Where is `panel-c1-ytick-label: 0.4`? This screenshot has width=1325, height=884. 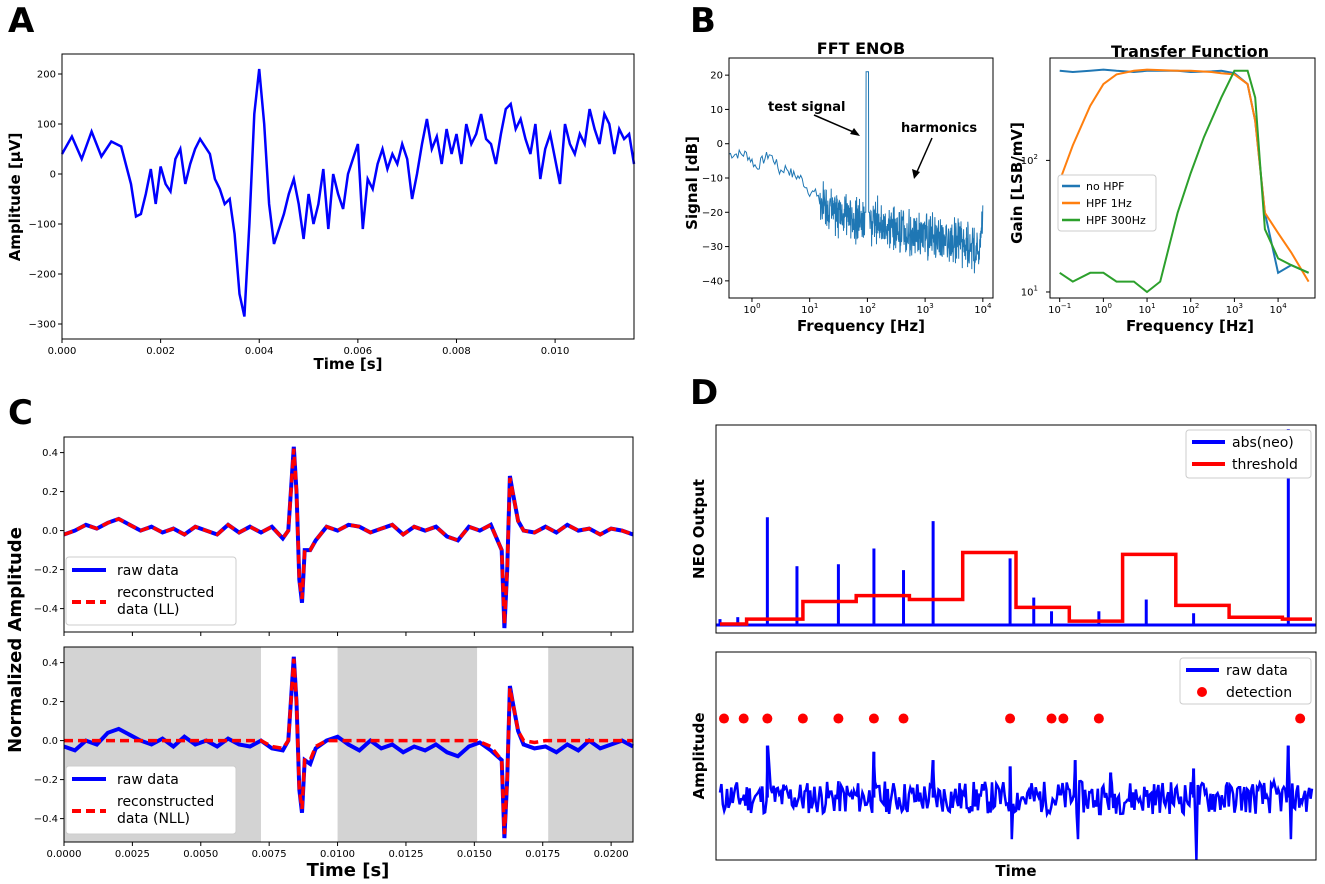 panel-c1-ytick-label: 0.4 is located at coordinates (50, 453).